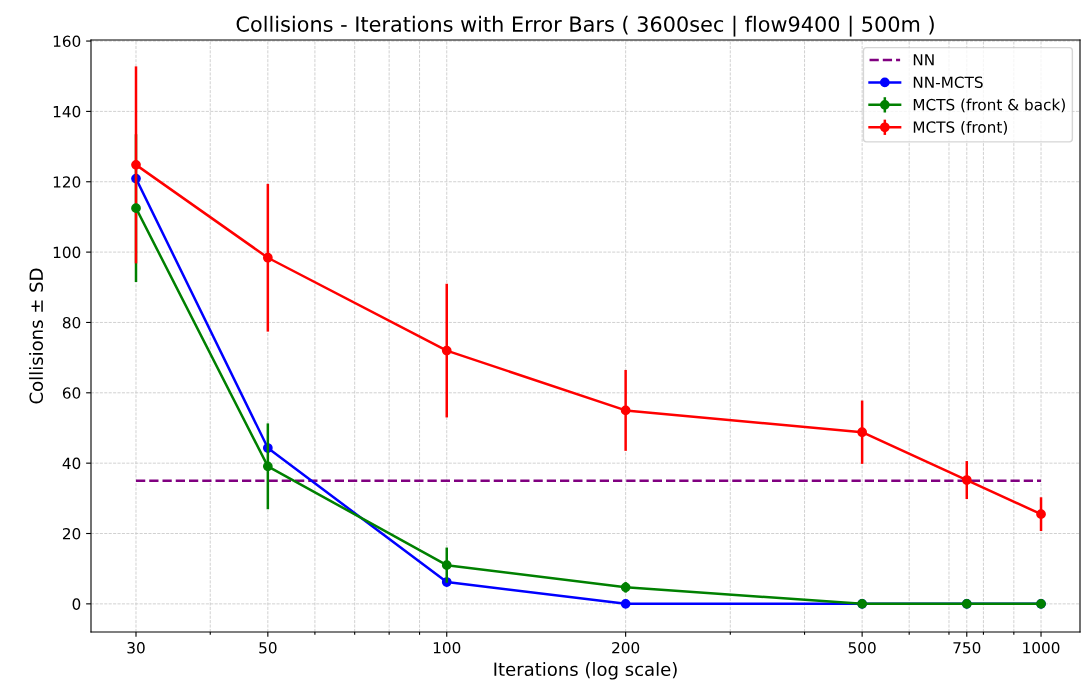 This screenshot has height=698, width=1081. I want to click on legend-label: NN-MCTS, so click(948, 82).